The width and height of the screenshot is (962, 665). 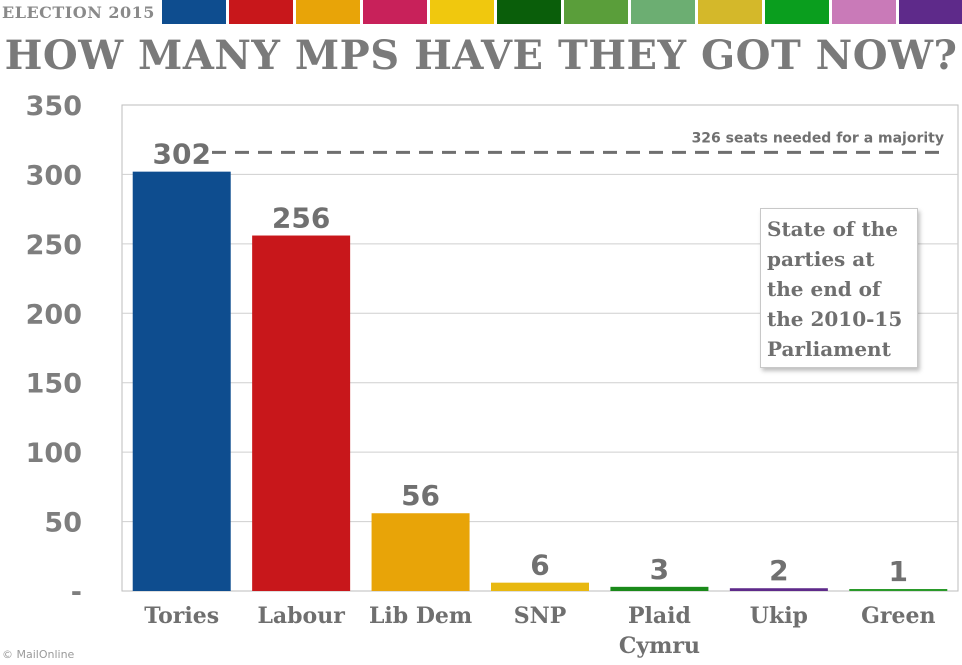 I want to click on section-label: ELECTION 2015, so click(x=78, y=12).